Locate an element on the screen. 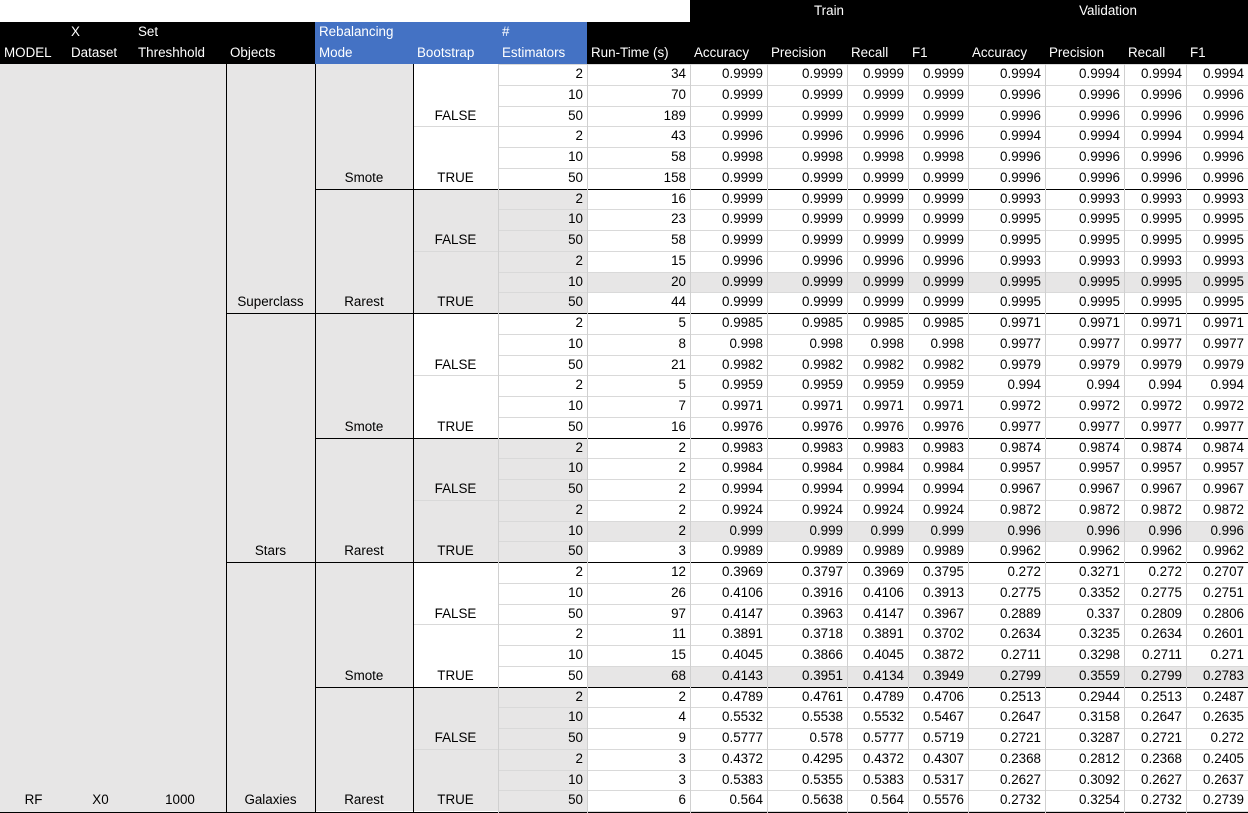 Image resolution: width=1248 pixels, height=813 pixels. validation-f1-cell: 0.271 is located at coordinates (1227, 654).